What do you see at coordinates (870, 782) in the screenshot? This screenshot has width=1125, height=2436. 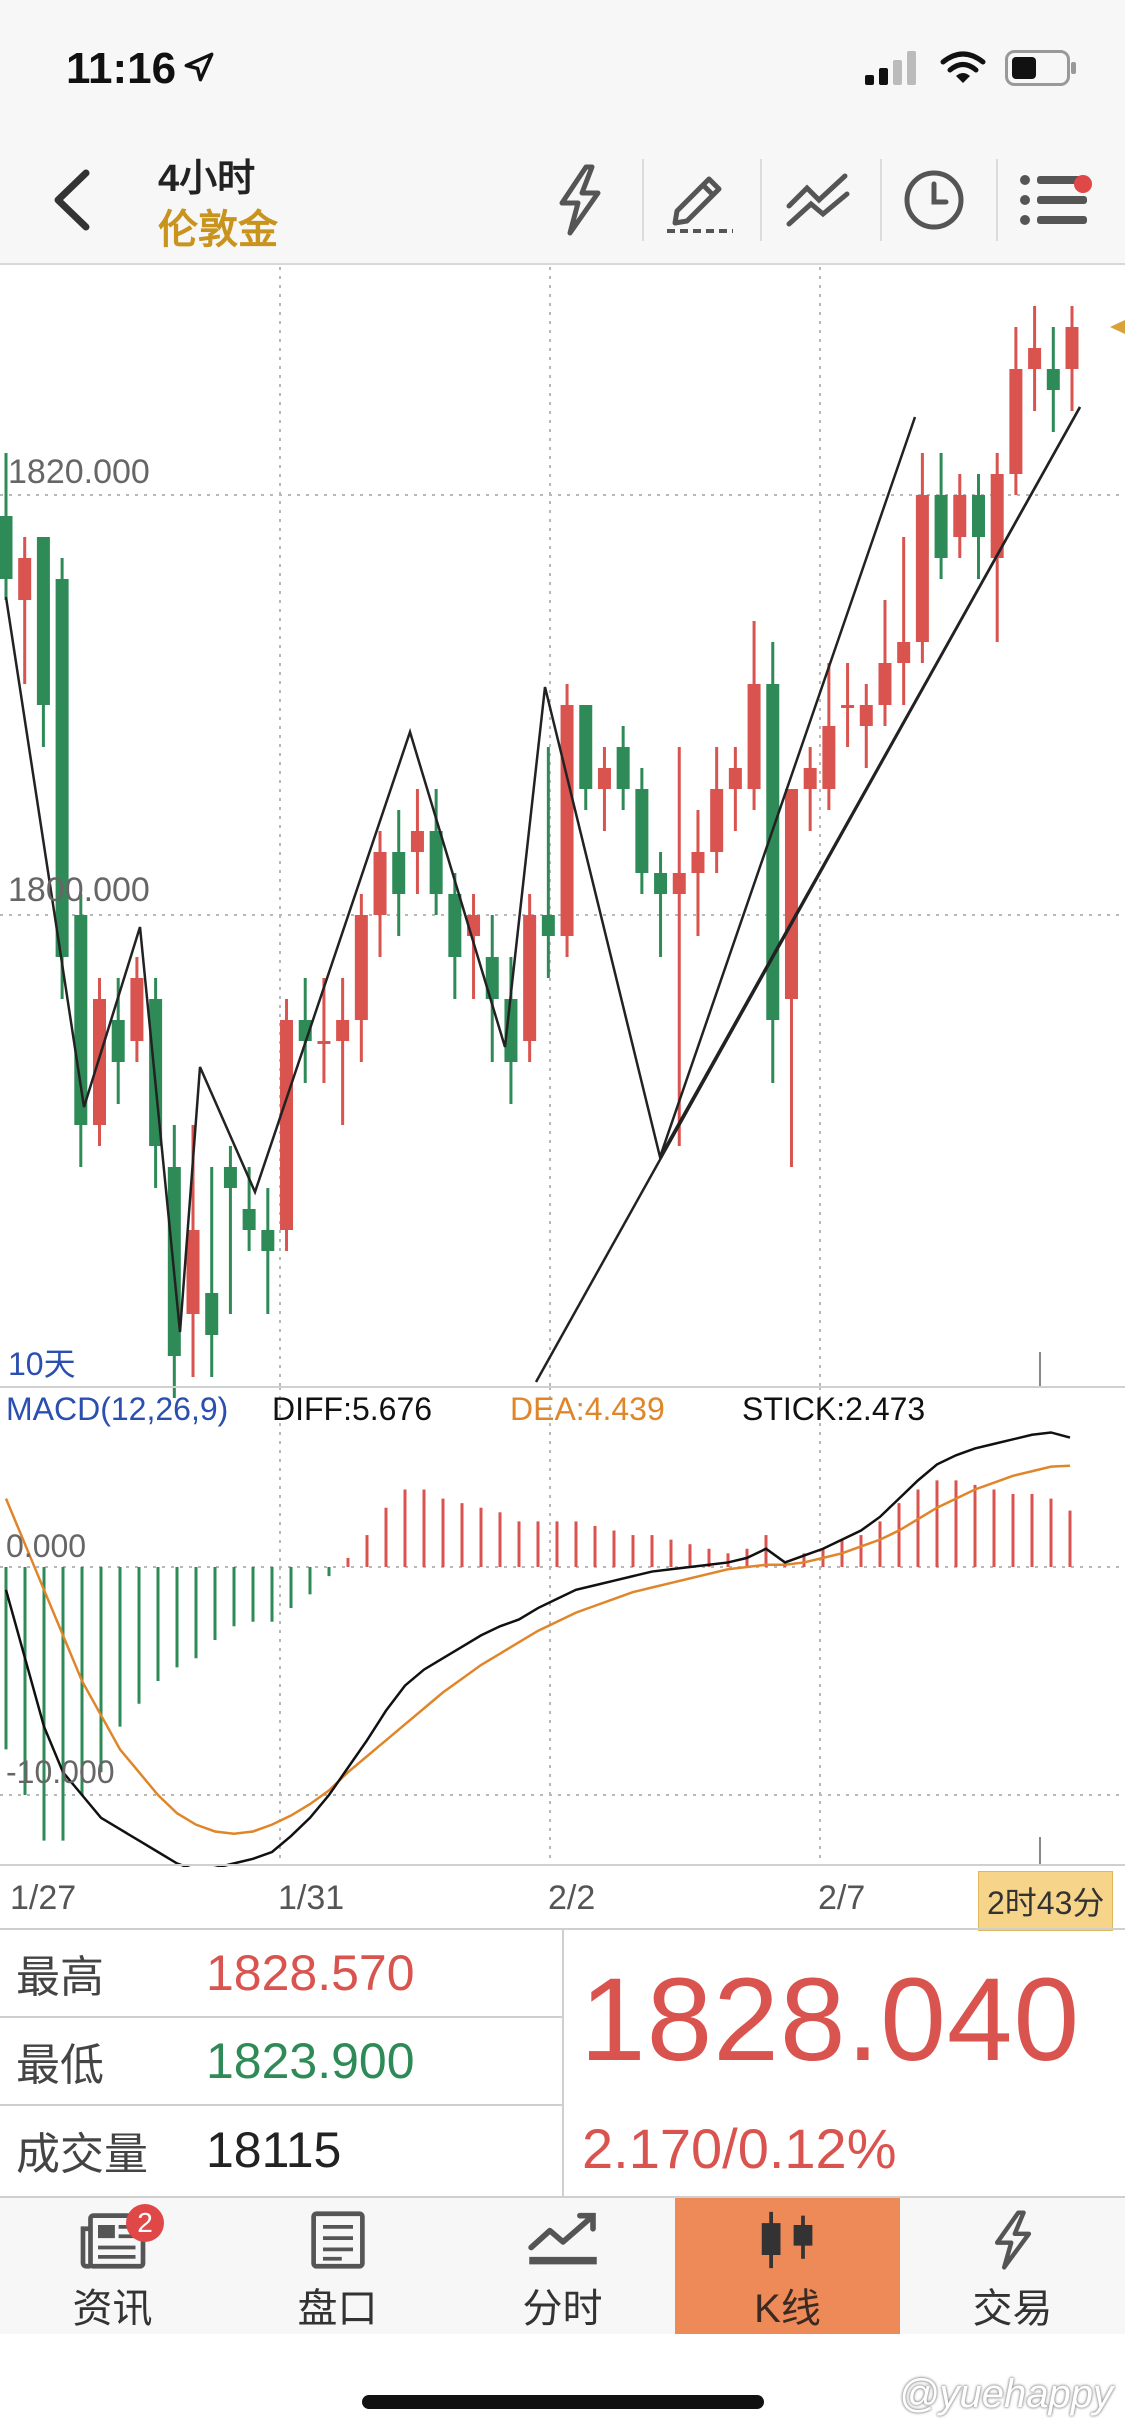 I see `trend-line` at bounding box center [870, 782].